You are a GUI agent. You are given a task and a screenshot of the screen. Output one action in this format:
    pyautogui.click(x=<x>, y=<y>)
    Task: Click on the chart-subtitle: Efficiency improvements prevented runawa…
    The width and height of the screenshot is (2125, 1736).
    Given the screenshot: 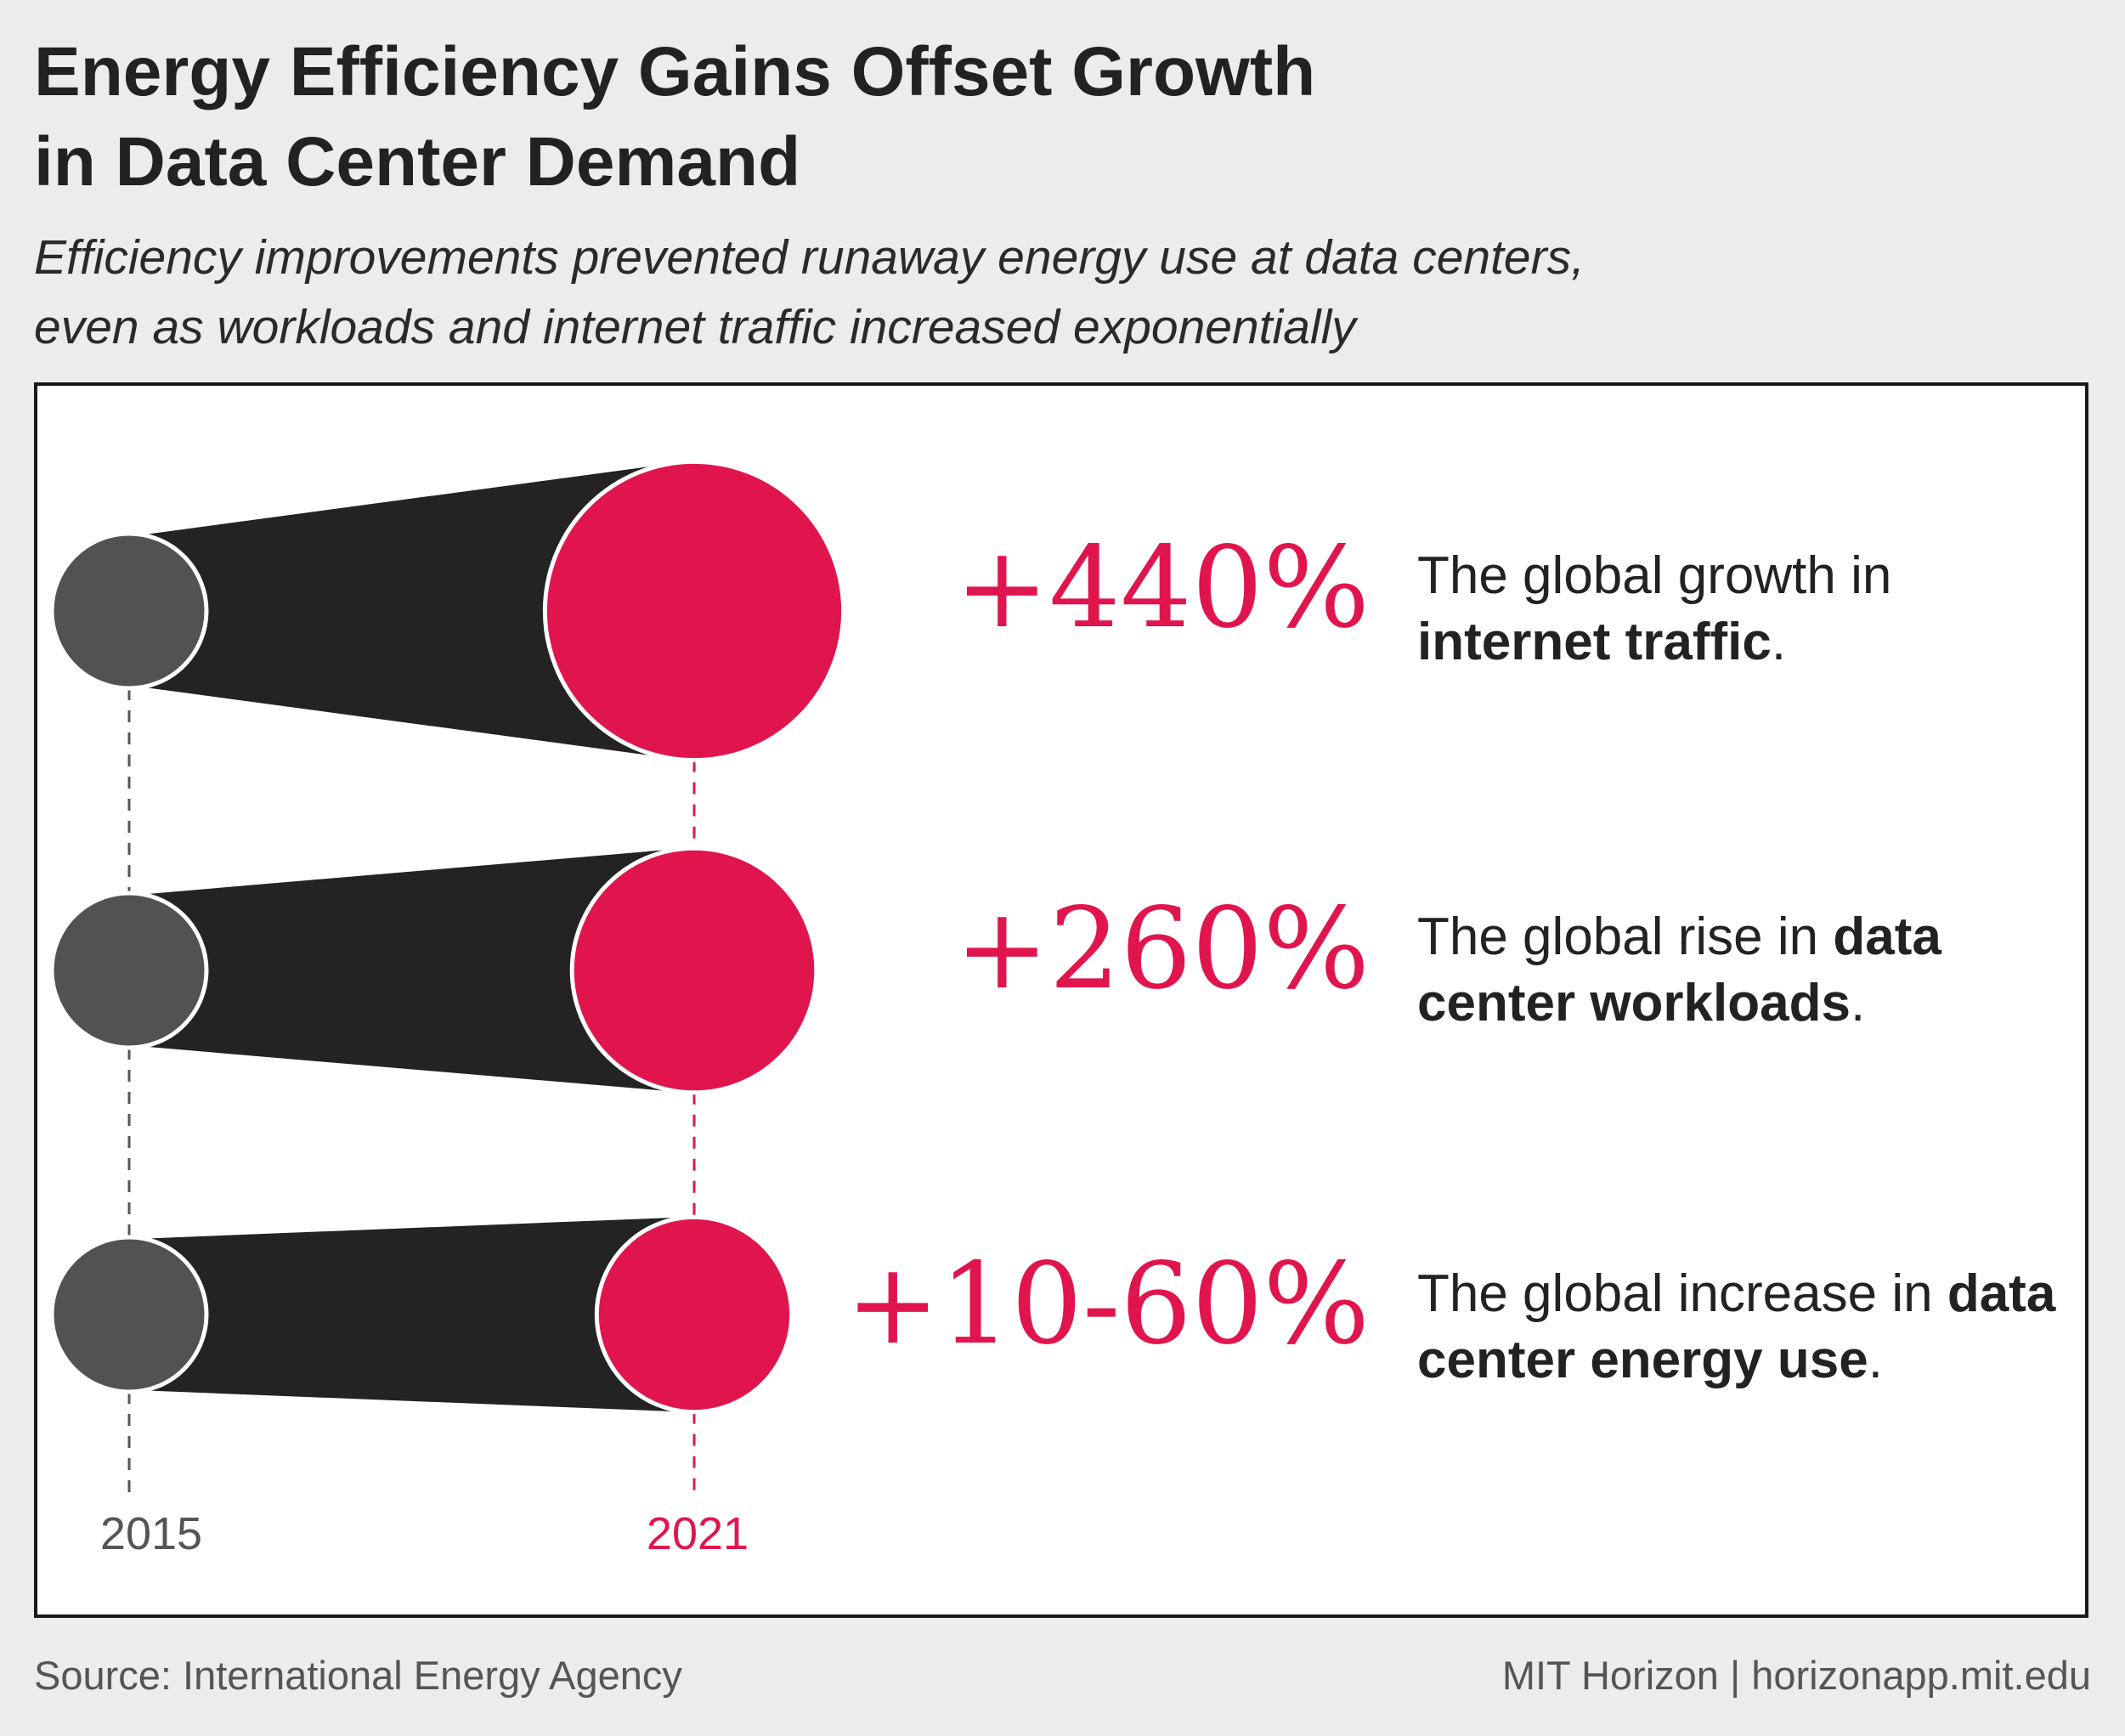 What is the action you would take?
    pyautogui.click(x=1011, y=292)
    